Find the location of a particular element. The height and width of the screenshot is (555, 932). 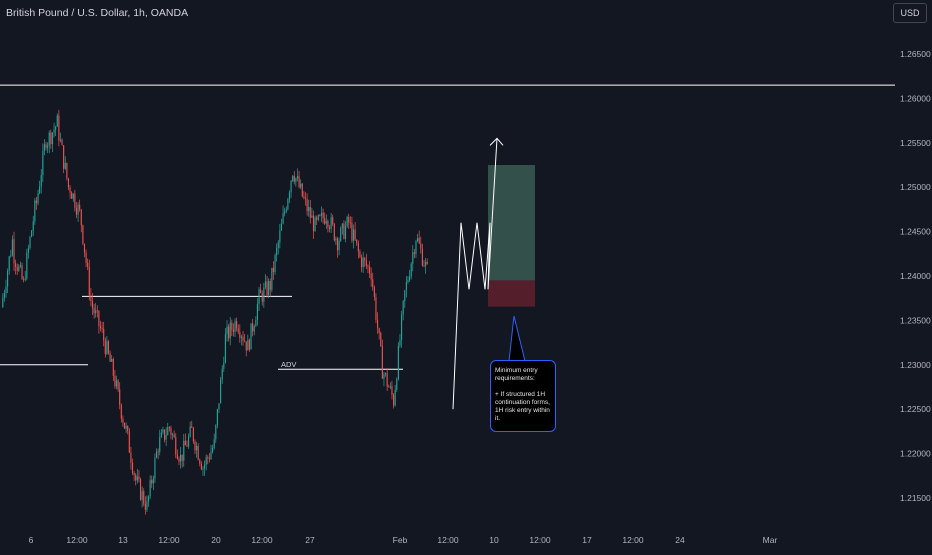

x-tick-label: 13 is located at coordinates (123, 540).